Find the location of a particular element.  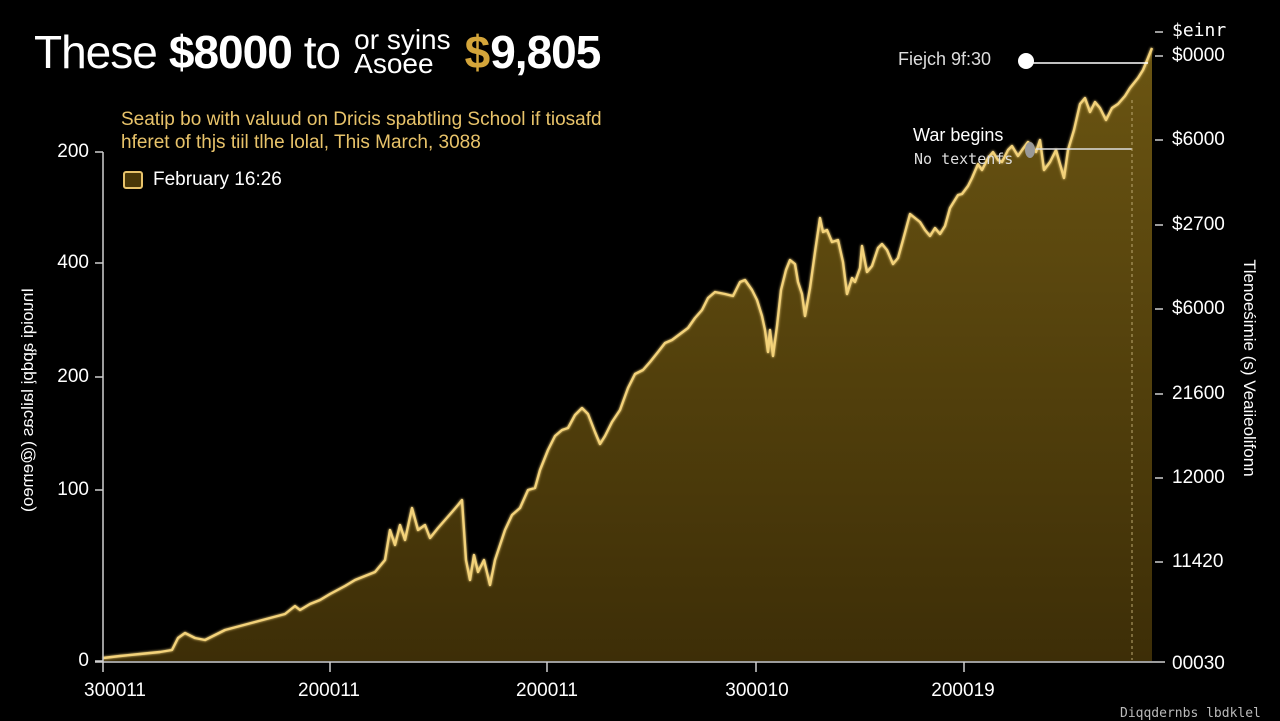

chart-title: These $8000 to or syins Asoee $ 9,805 is located at coordinates (323, 52).